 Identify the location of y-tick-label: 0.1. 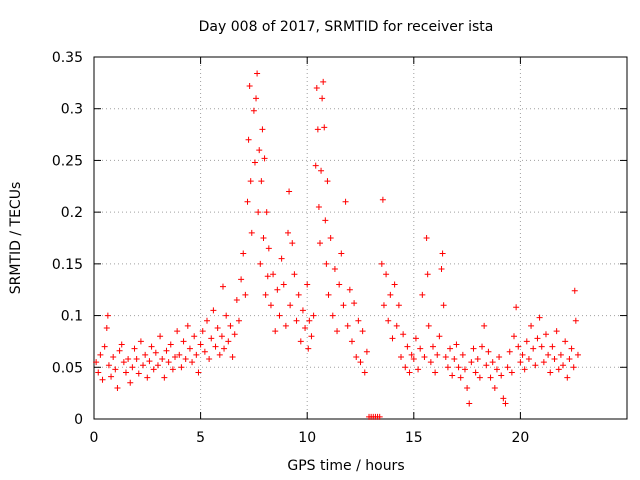
(72, 317).